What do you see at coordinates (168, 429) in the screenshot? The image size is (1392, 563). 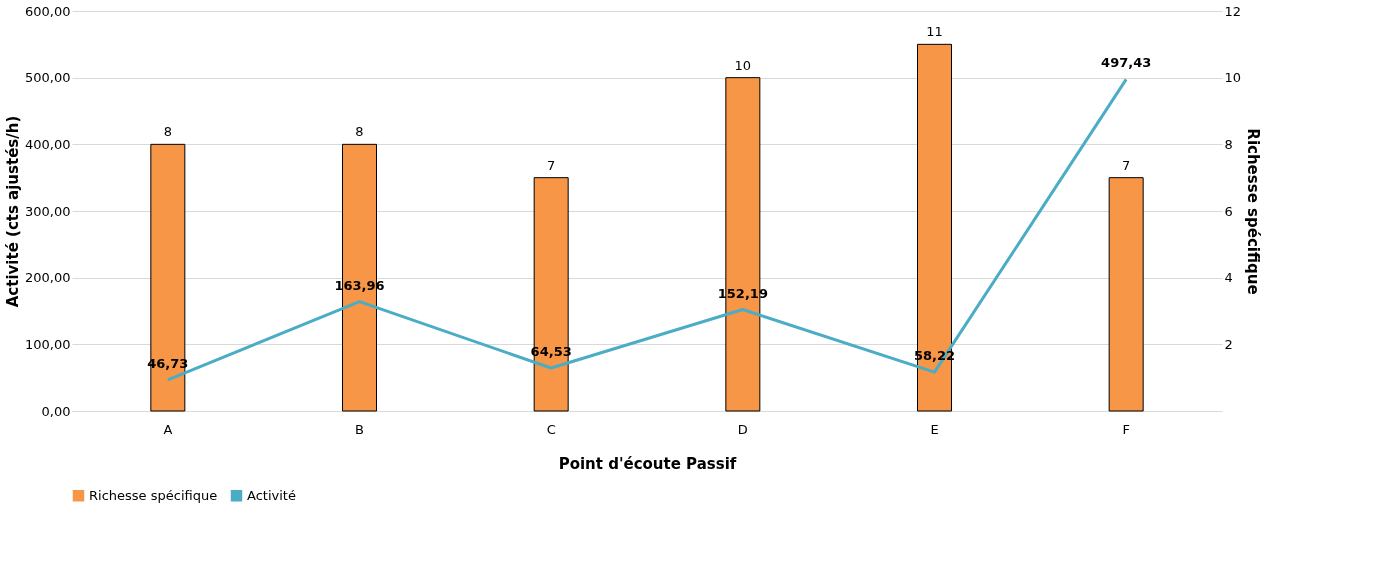 I see `x-tick-label: A` at bounding box center [168, 429].